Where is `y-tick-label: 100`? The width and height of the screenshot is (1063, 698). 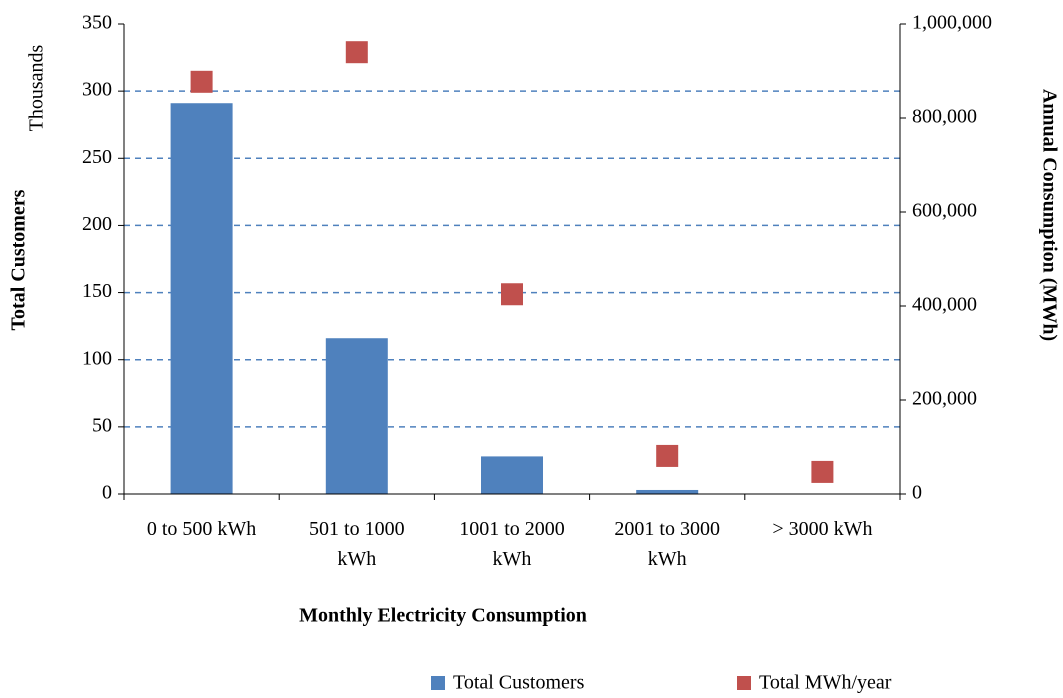 y-tick-label: 100 is located at coordinates (97, 358).